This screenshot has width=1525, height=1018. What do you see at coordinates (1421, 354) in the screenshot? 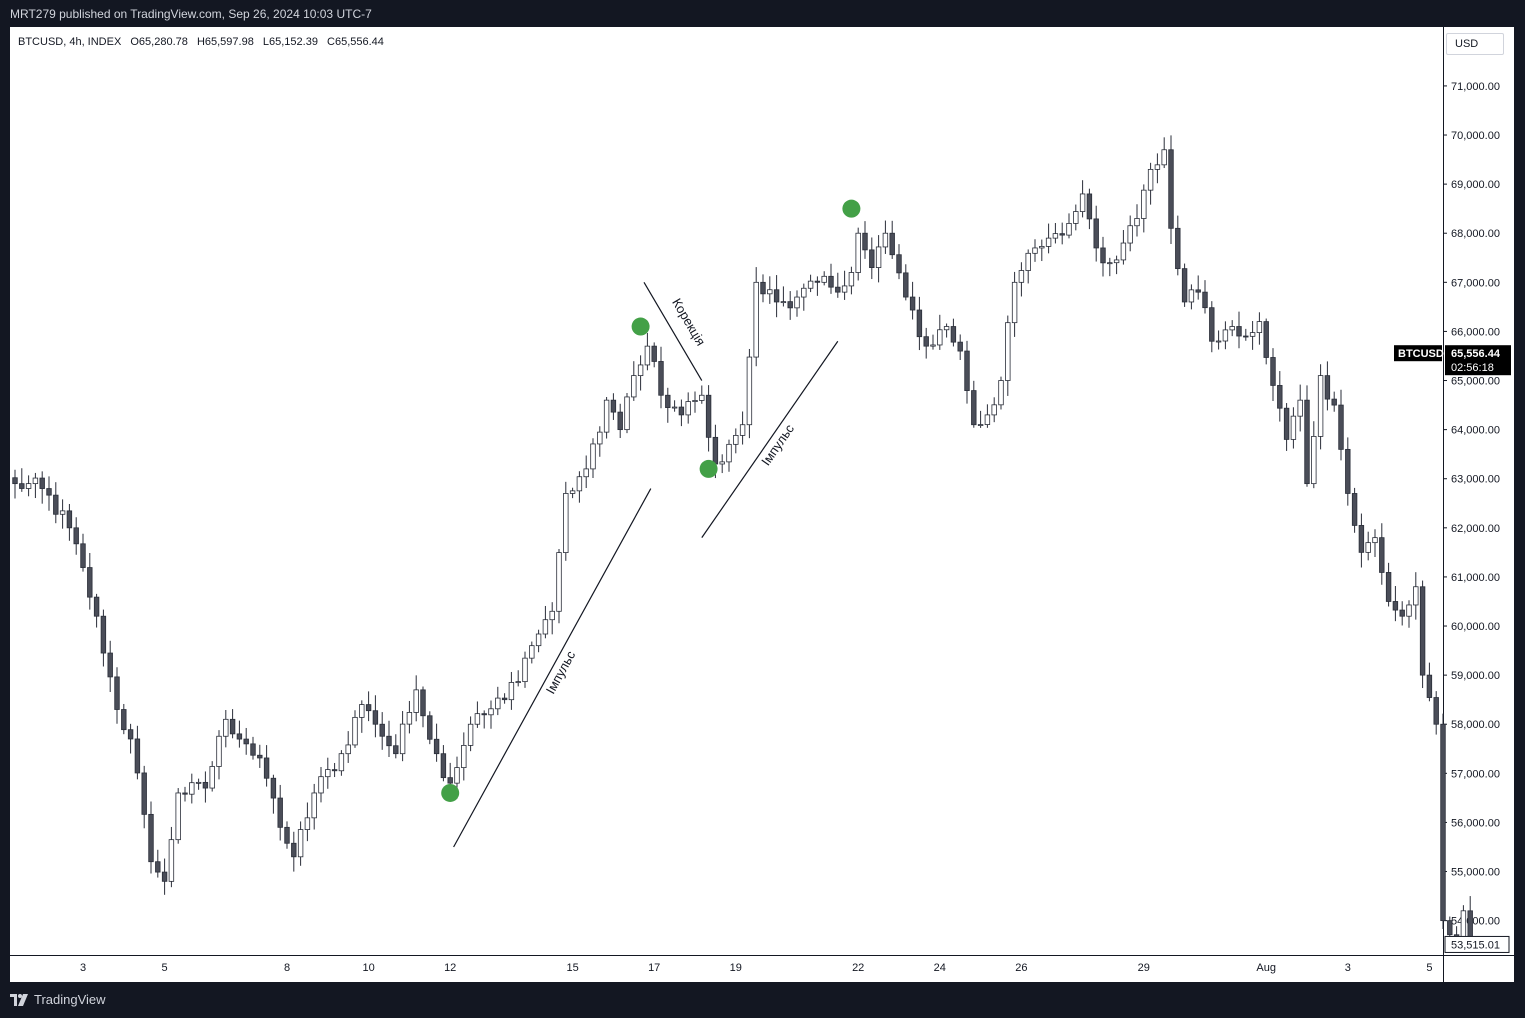
I see `symbol-price-tag-text: BTCUSD` at bounding box center [1421, 354].